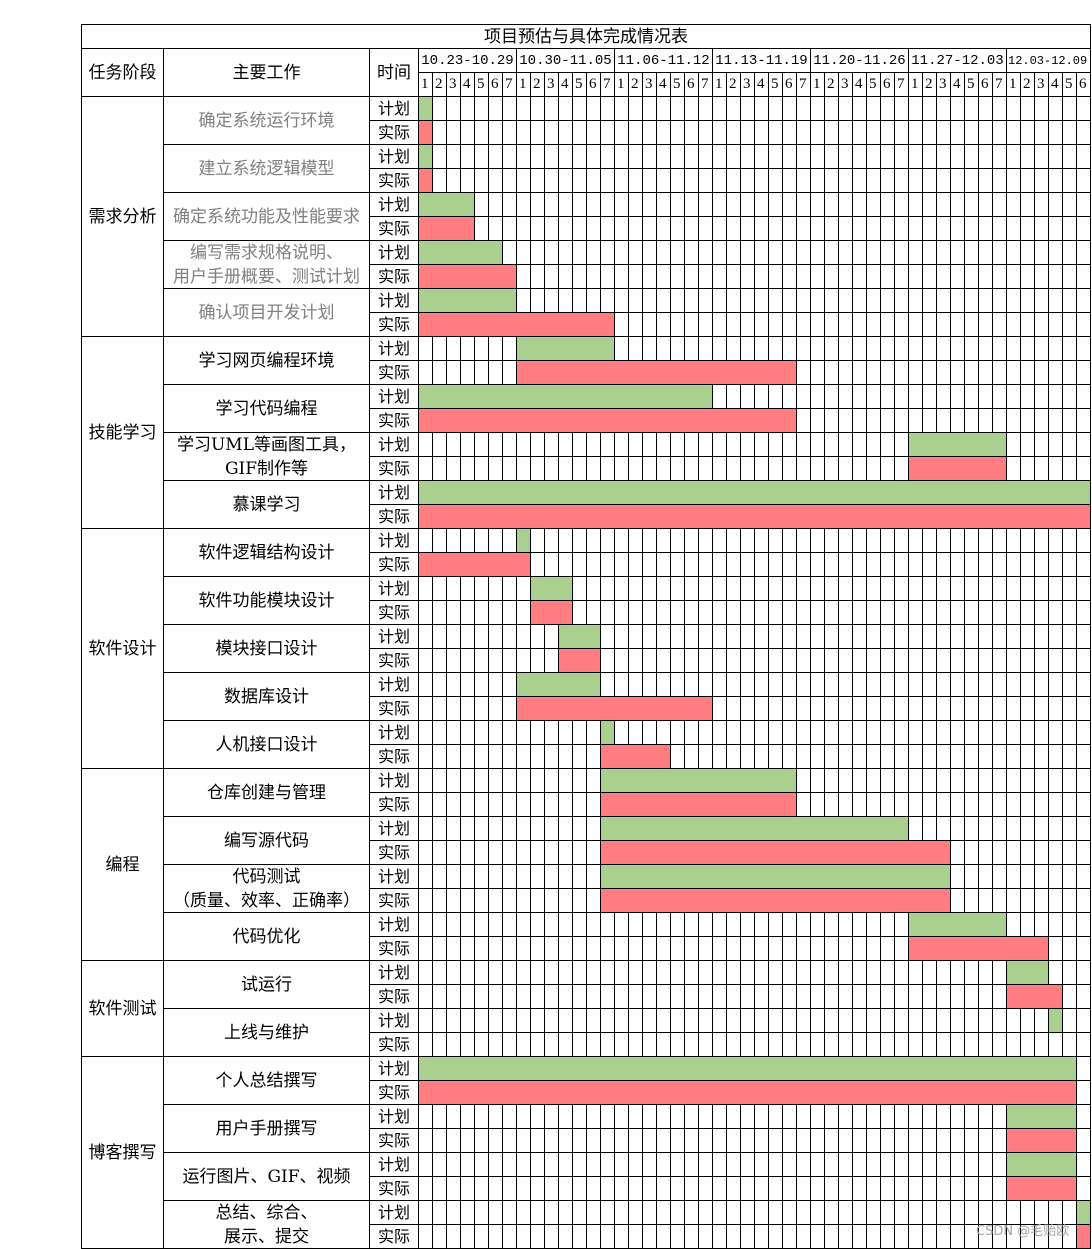 The image size is (1092, 1249). I want to click on task-cell: 慕课学习, so click(266, 504).